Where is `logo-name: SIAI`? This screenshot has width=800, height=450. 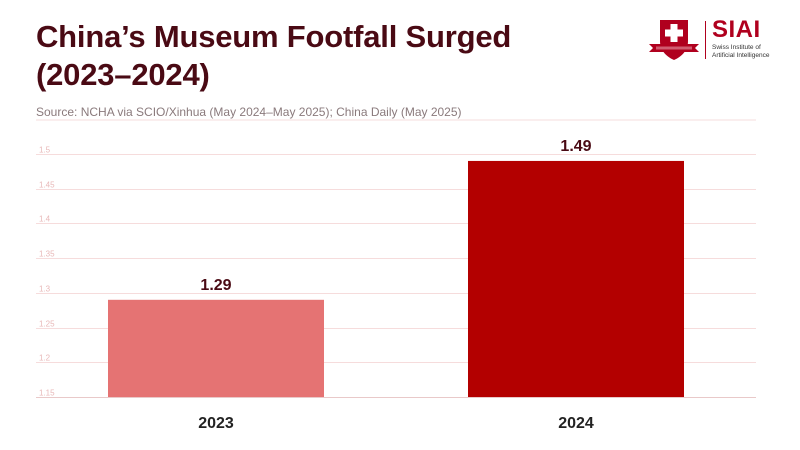 logo-name: SIAI is located at coordinates (736, 29).